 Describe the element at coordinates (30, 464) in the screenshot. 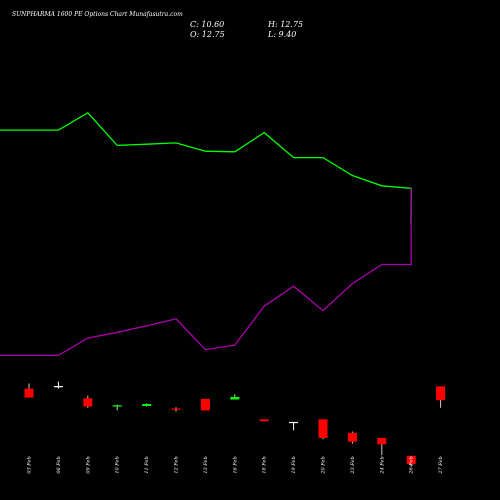

I see `x-tick-label: 03 Feb` at that location.